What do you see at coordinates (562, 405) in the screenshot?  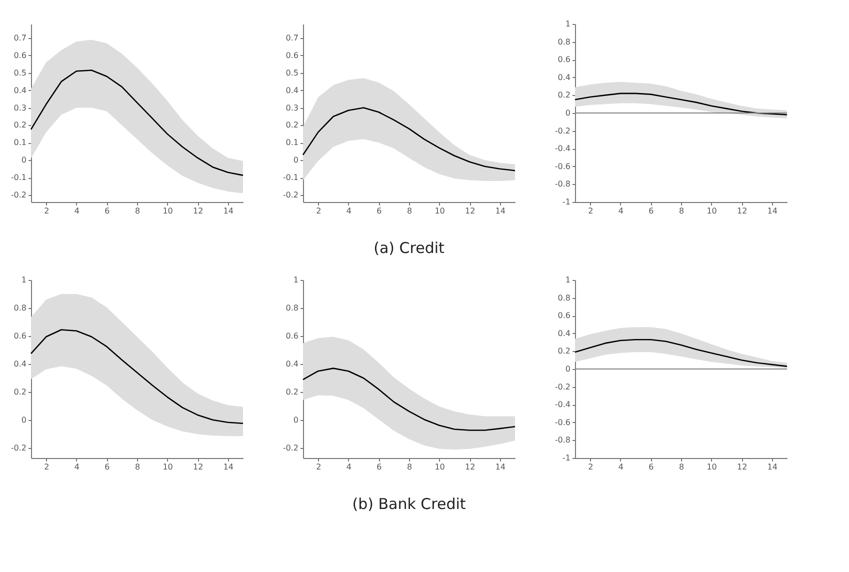 I see `y-tick-label: -0.4` at bounding box center [562, 405].